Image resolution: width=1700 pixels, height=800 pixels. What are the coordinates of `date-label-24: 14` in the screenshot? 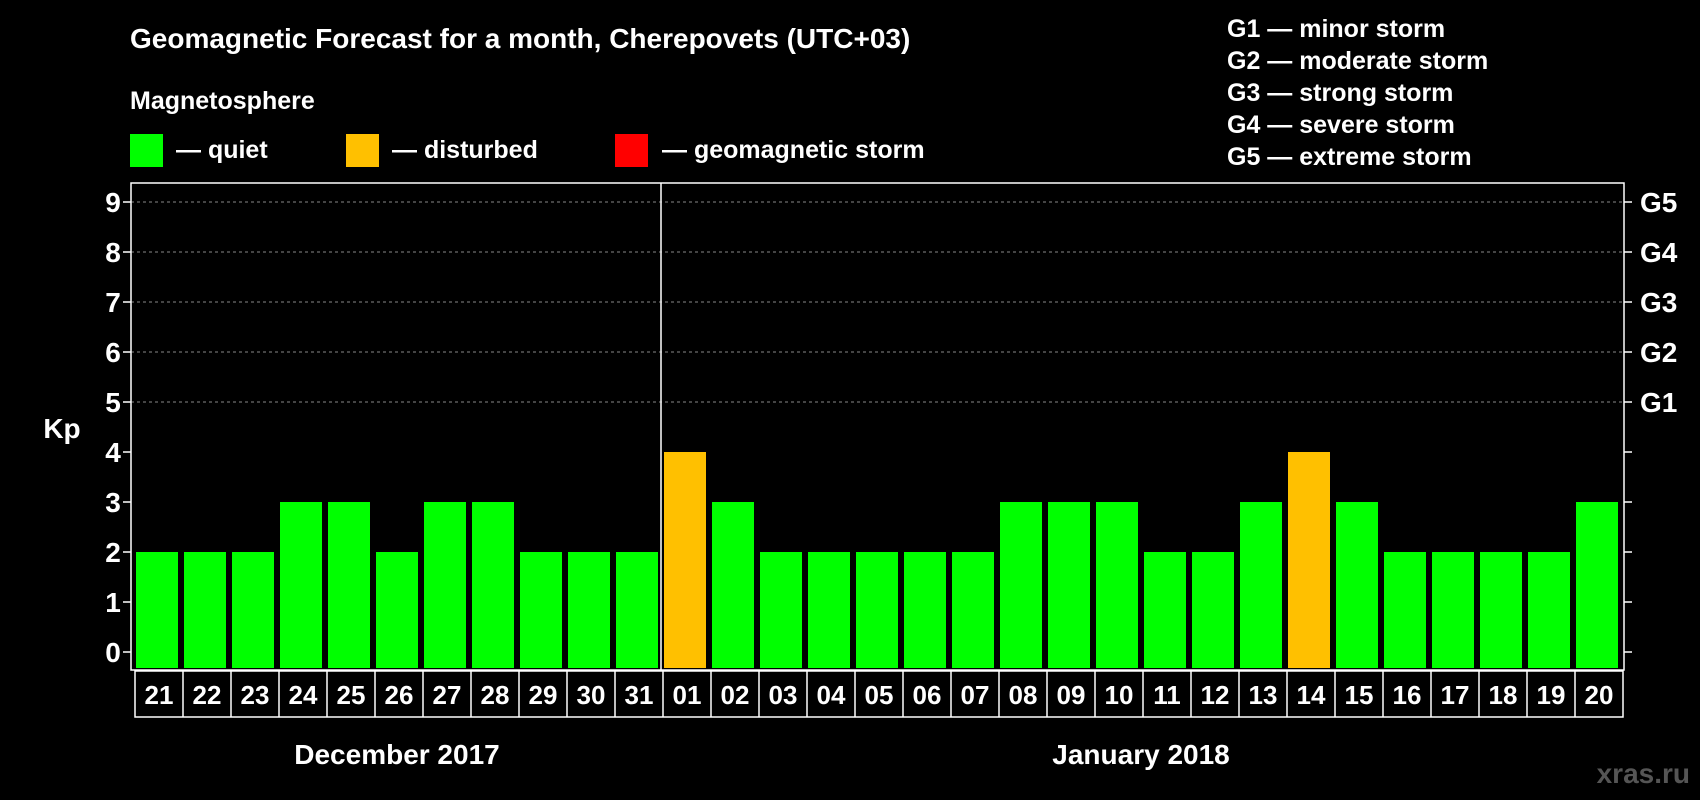 It's located at (1311, 695).